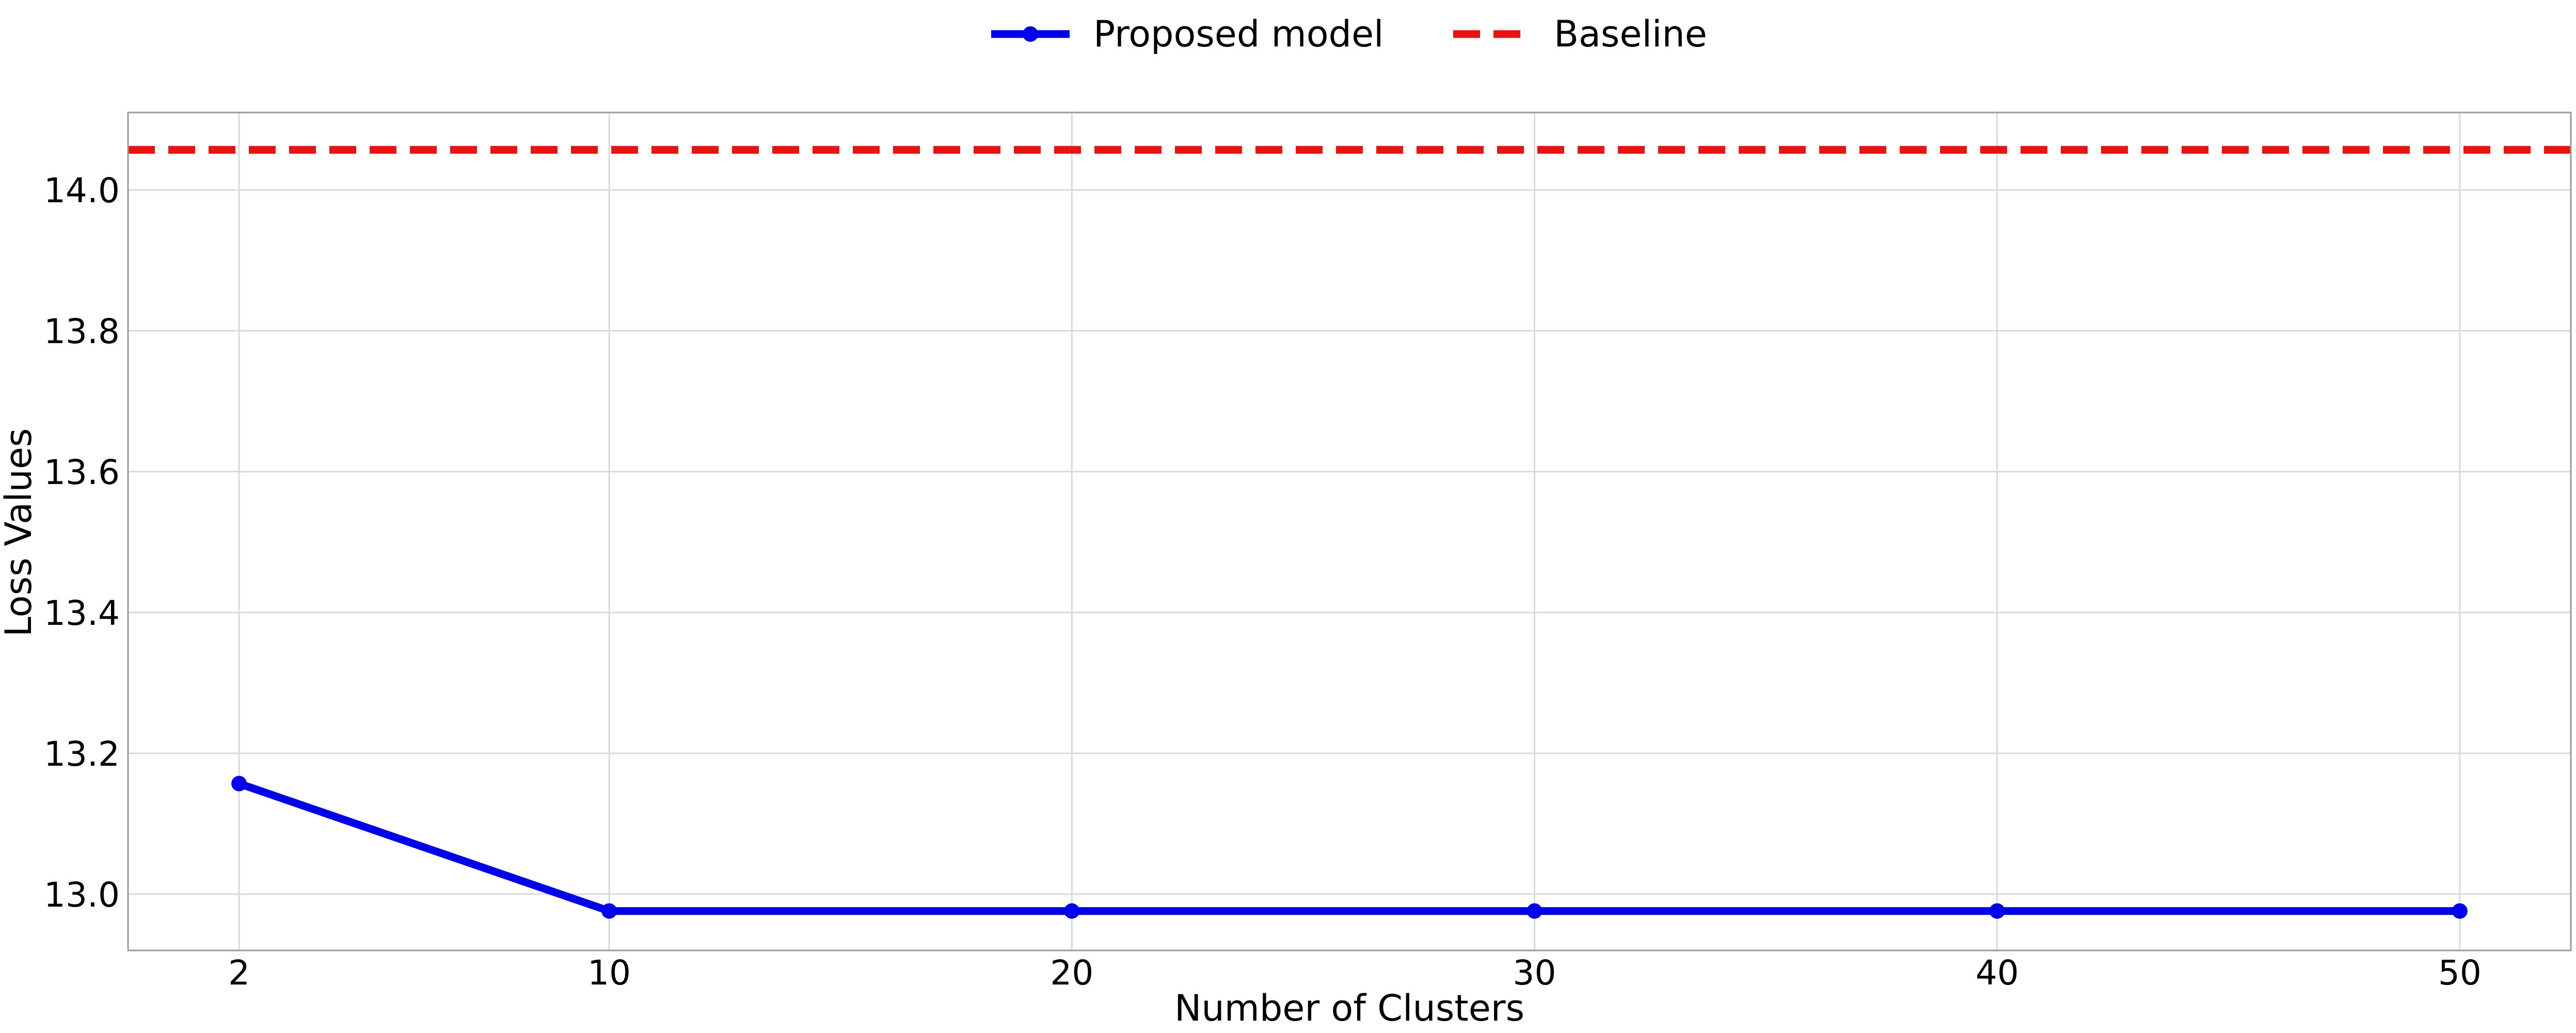  What do you see at coordinates (82, 754) in the screenshot?
I see `y-tick-label: 13.2` at bounding box center [82, 754].